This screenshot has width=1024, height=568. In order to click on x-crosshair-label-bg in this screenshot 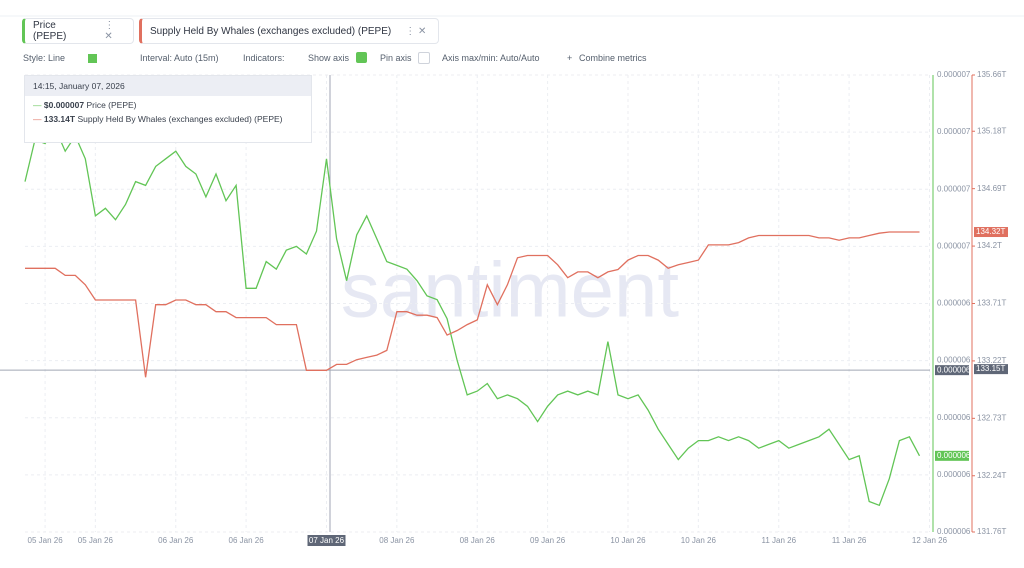, I will do `click(326, 540)`.